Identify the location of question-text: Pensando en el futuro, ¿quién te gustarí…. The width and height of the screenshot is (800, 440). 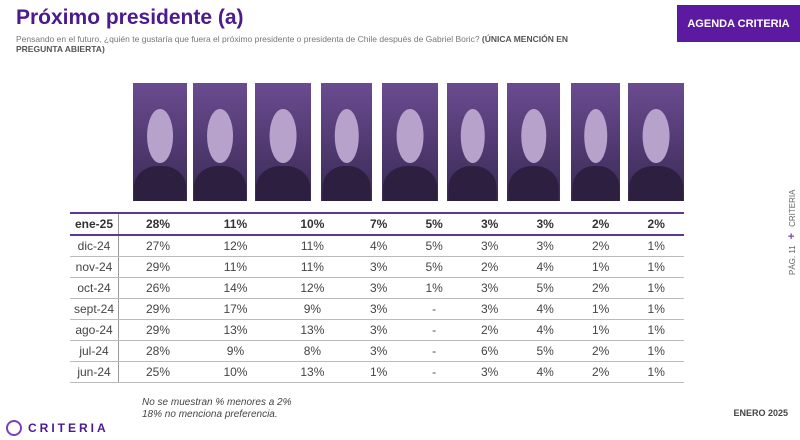
(306, 44).